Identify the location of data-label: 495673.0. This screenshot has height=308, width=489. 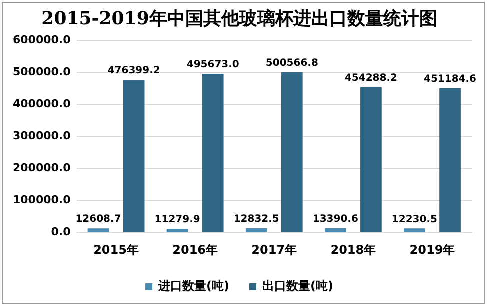
(213, 65).